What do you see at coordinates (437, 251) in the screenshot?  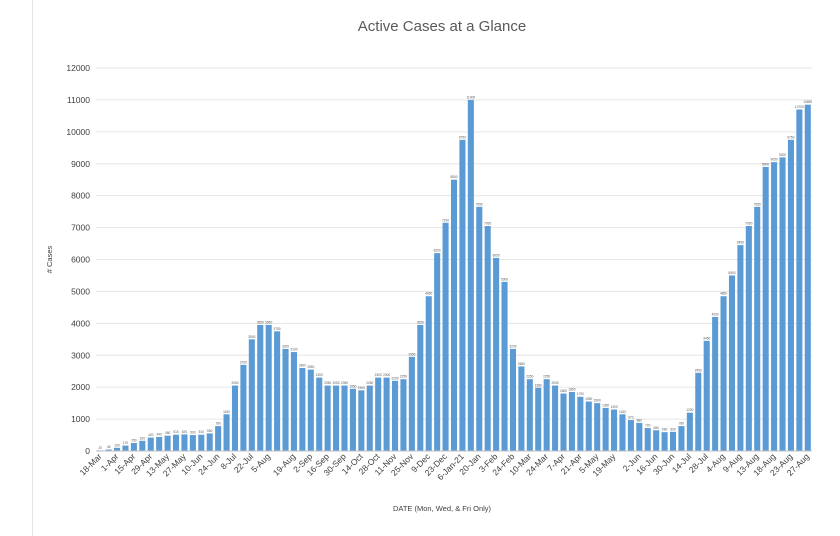 I see `bar-data-label: 6200` at bounding box center [437, 251].